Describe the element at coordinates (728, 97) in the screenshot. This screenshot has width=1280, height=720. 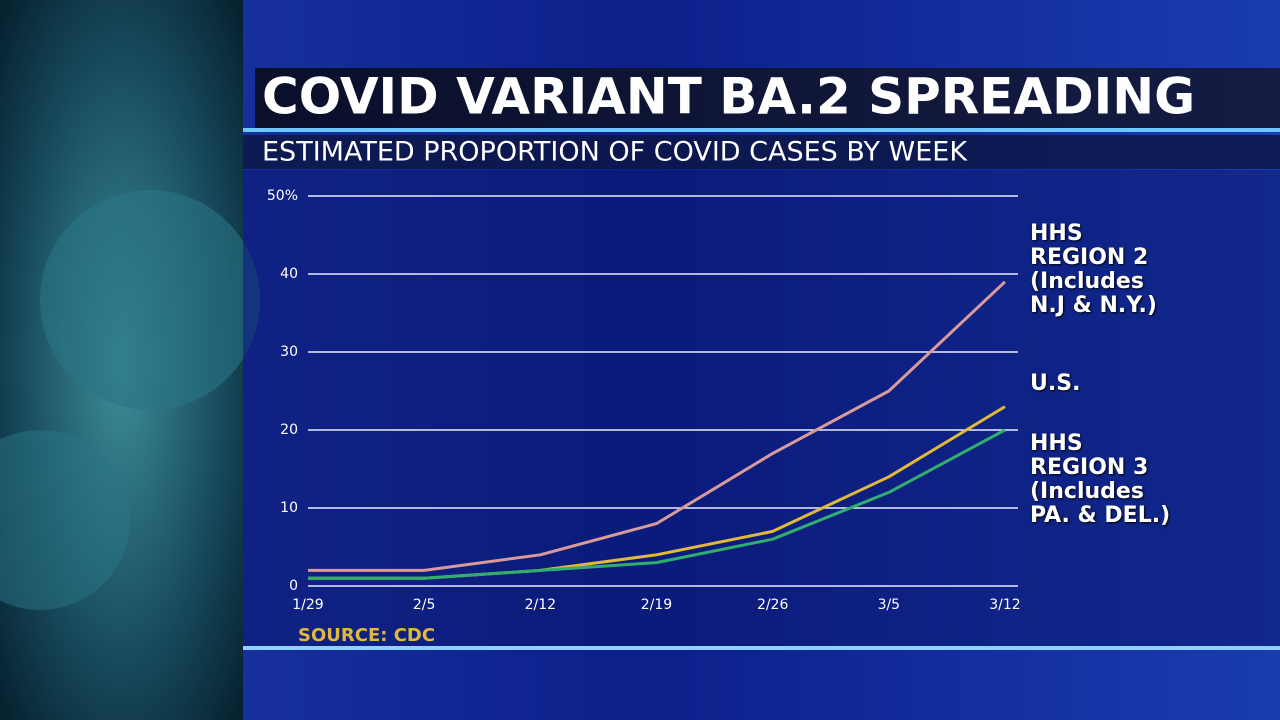
I see `chart-title: COVID VARIANT BA.2 SPREADING` at that location.